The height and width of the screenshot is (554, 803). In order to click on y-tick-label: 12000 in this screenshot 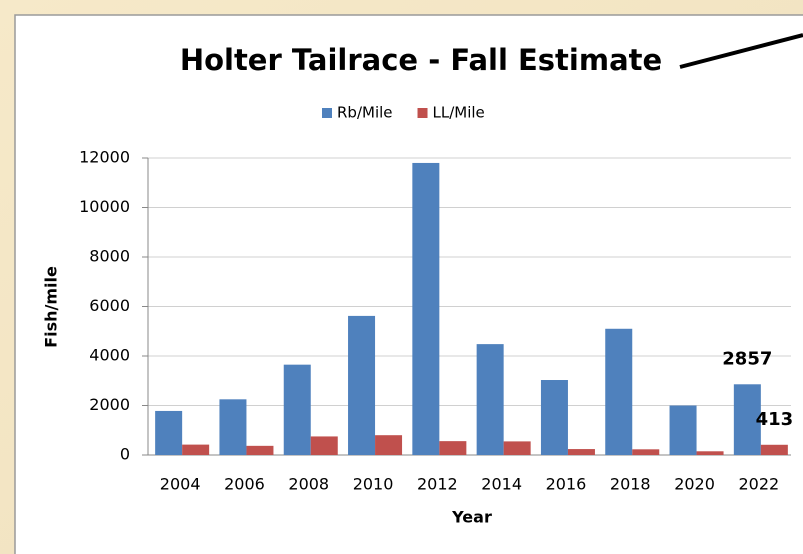, I will do `click(104, 157)`.